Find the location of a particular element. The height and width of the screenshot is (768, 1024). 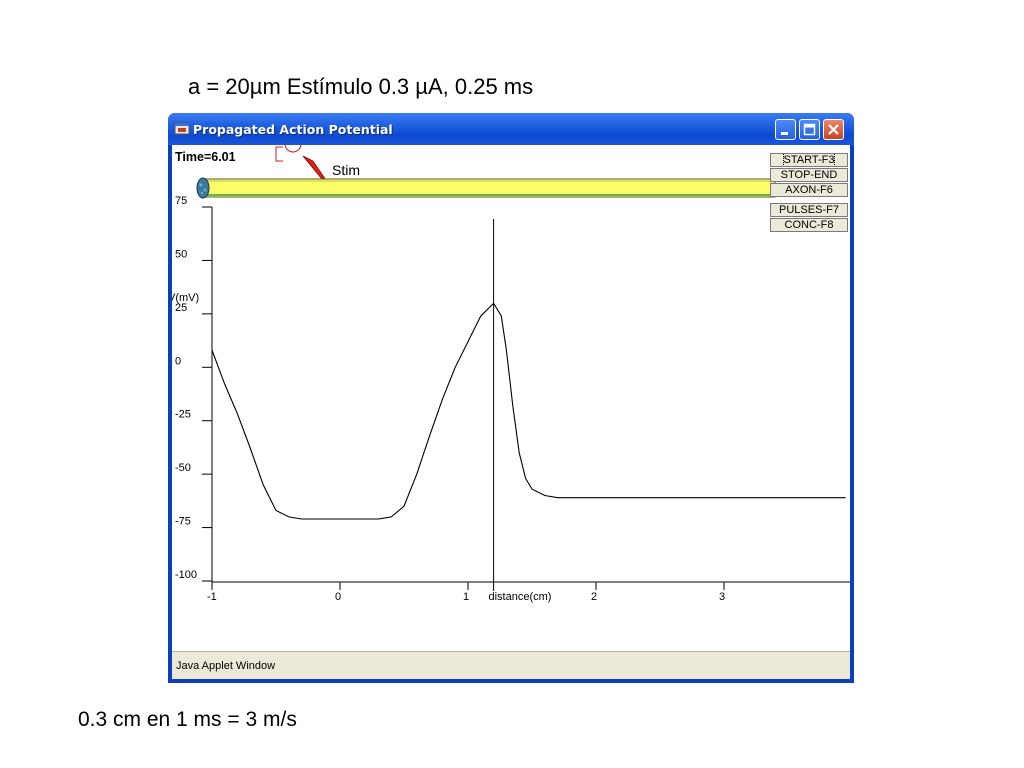

maximize-button is located at coordinates (809, 129).